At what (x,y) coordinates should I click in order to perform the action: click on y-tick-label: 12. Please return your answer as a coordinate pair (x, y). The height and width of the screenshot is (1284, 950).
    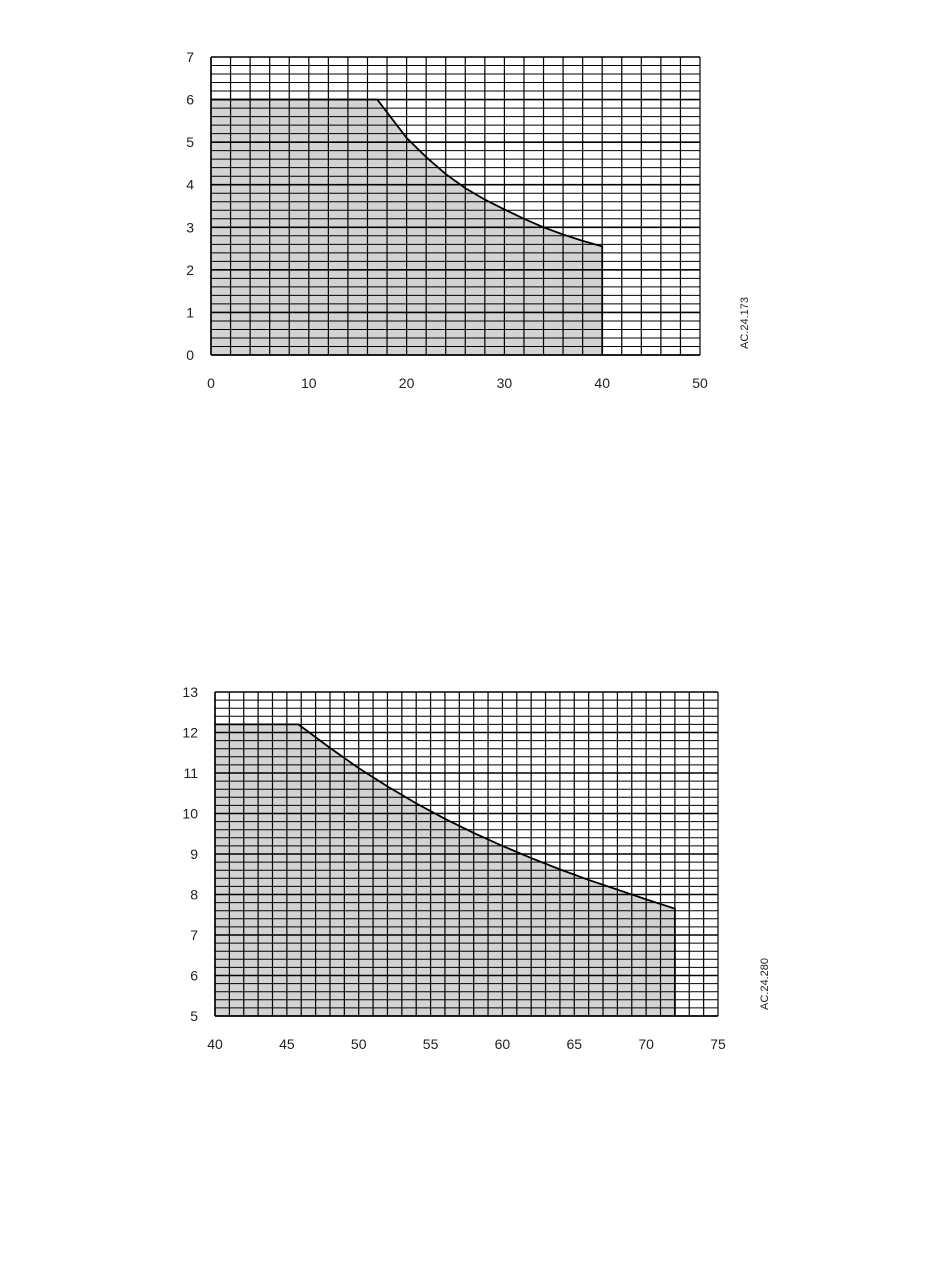
    Looking at the image, I should click on (190, 733).